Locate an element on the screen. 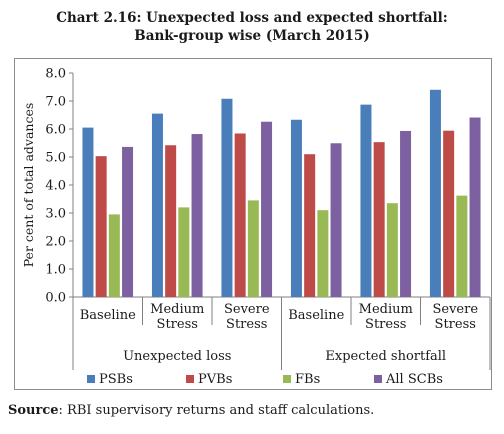 The height and width of the screenshot is (434, 504). chart-title-line-2: Bank-group wise (March 2015) is located at coordinates (252, 36).